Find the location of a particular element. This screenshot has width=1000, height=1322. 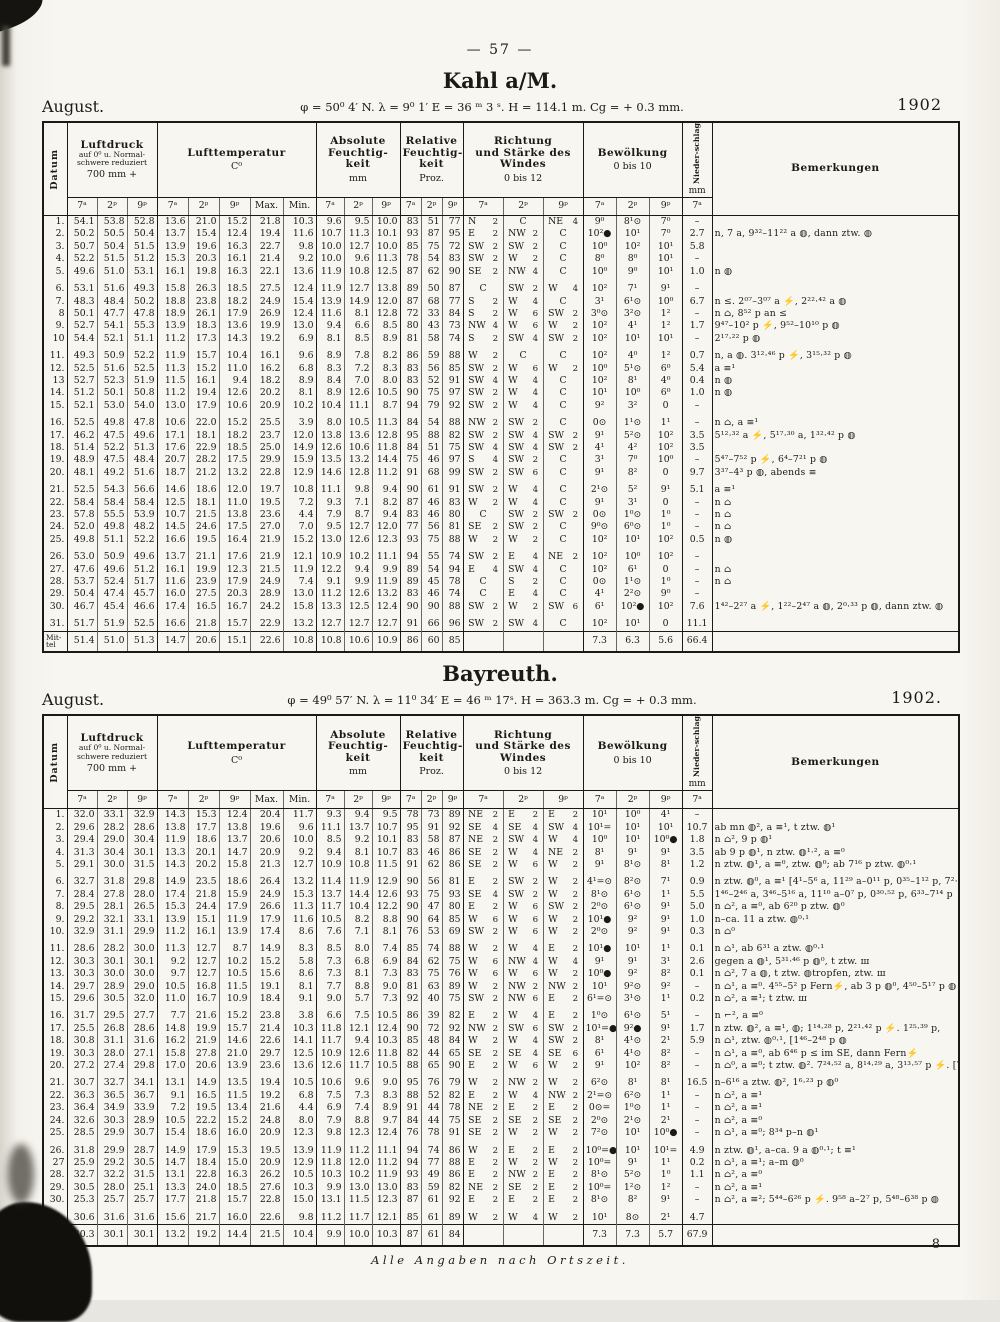

value-cell: 23.9 is located at coordinates (203, 582).